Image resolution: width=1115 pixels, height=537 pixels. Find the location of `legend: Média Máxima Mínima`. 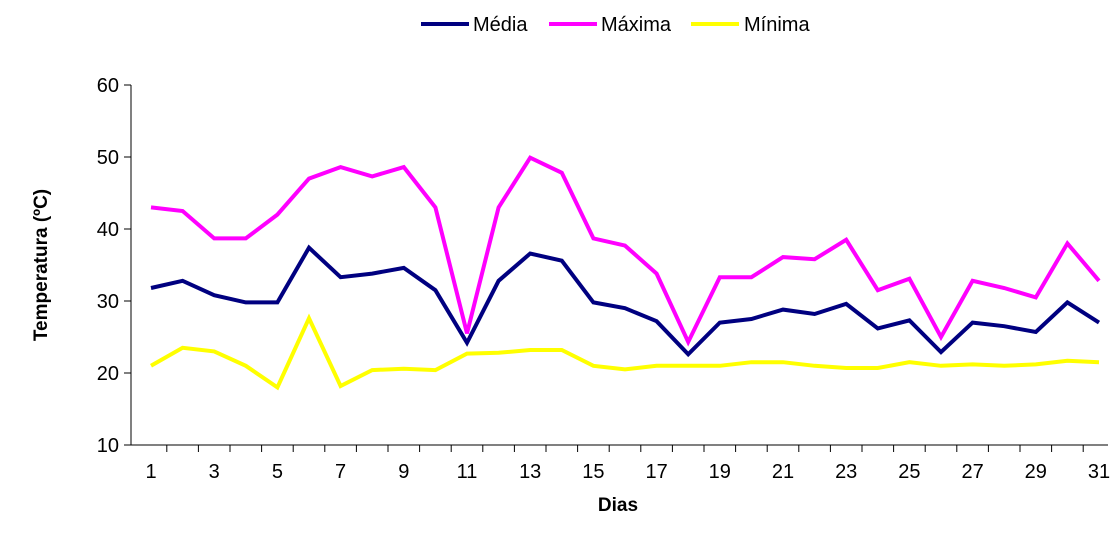

legend: Média Máxima Mínima is located at coordinates (615, 25).